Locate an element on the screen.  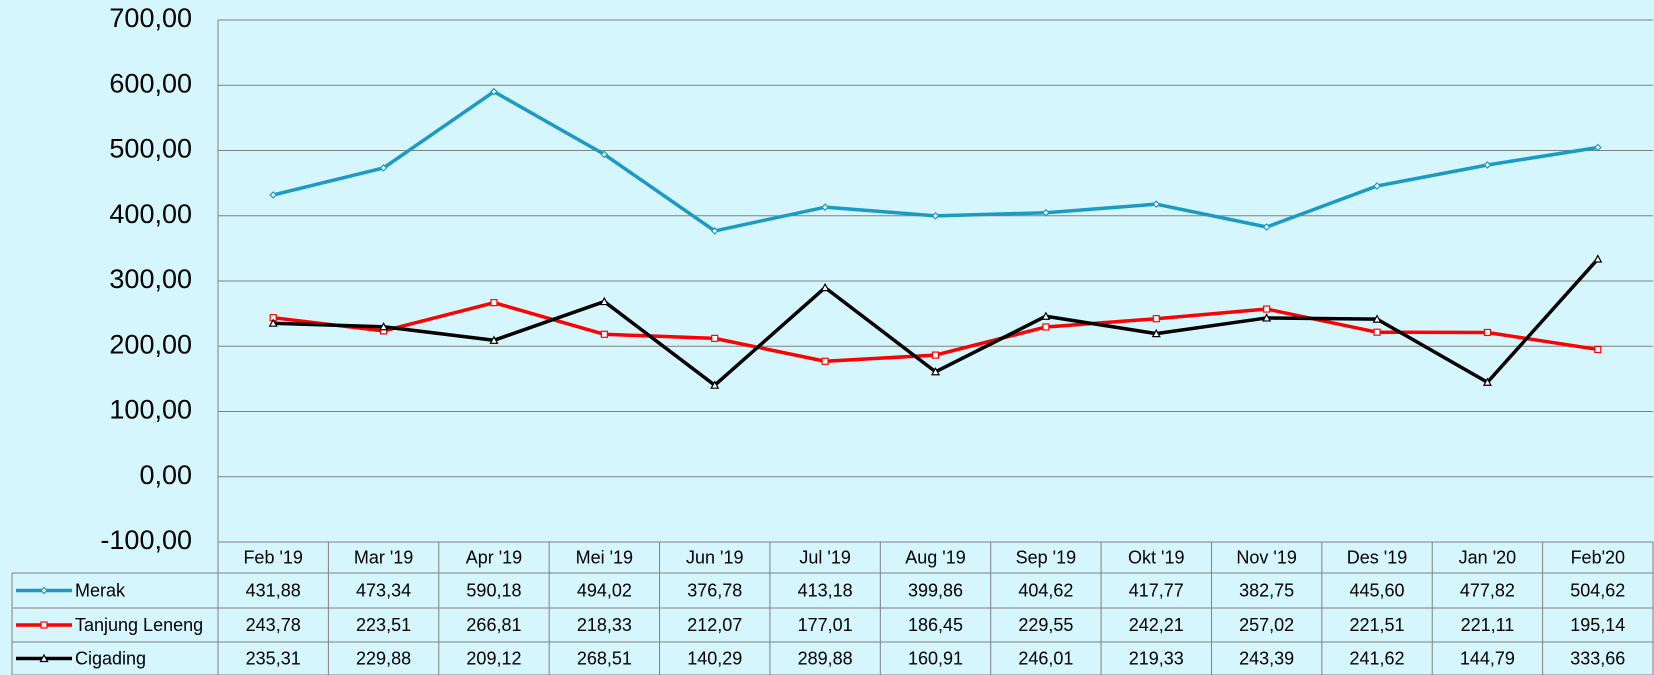
table-value: 246,01 is located at coordinates (1045, 658).